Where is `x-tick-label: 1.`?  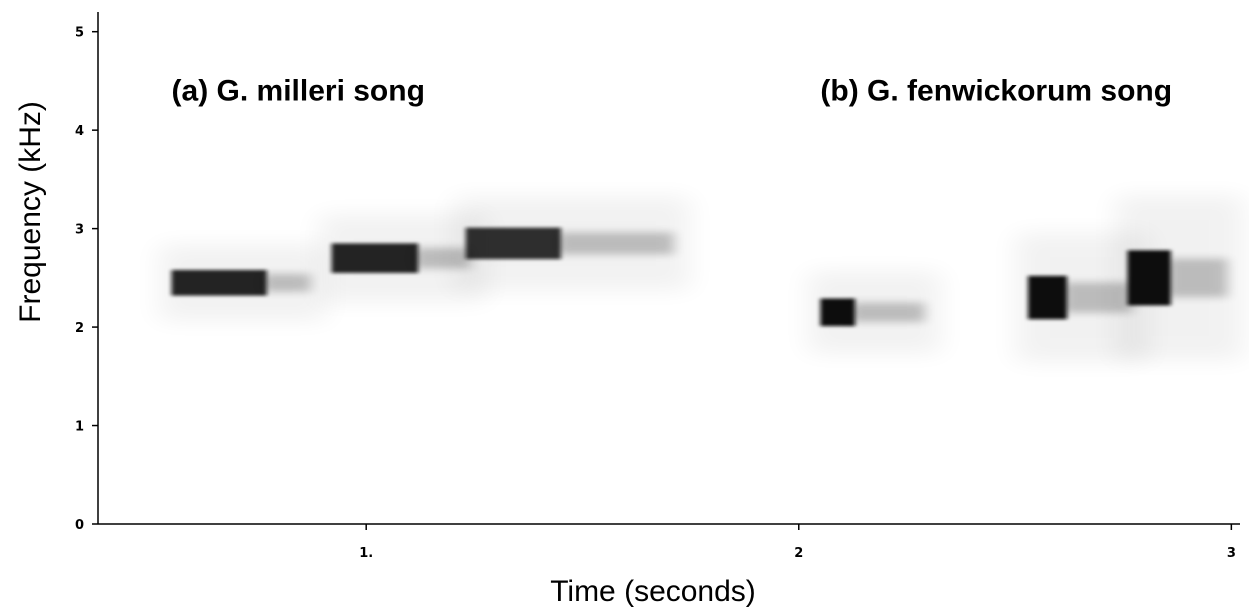 x-tick-label: 1. is located at coordinates (366, 553).